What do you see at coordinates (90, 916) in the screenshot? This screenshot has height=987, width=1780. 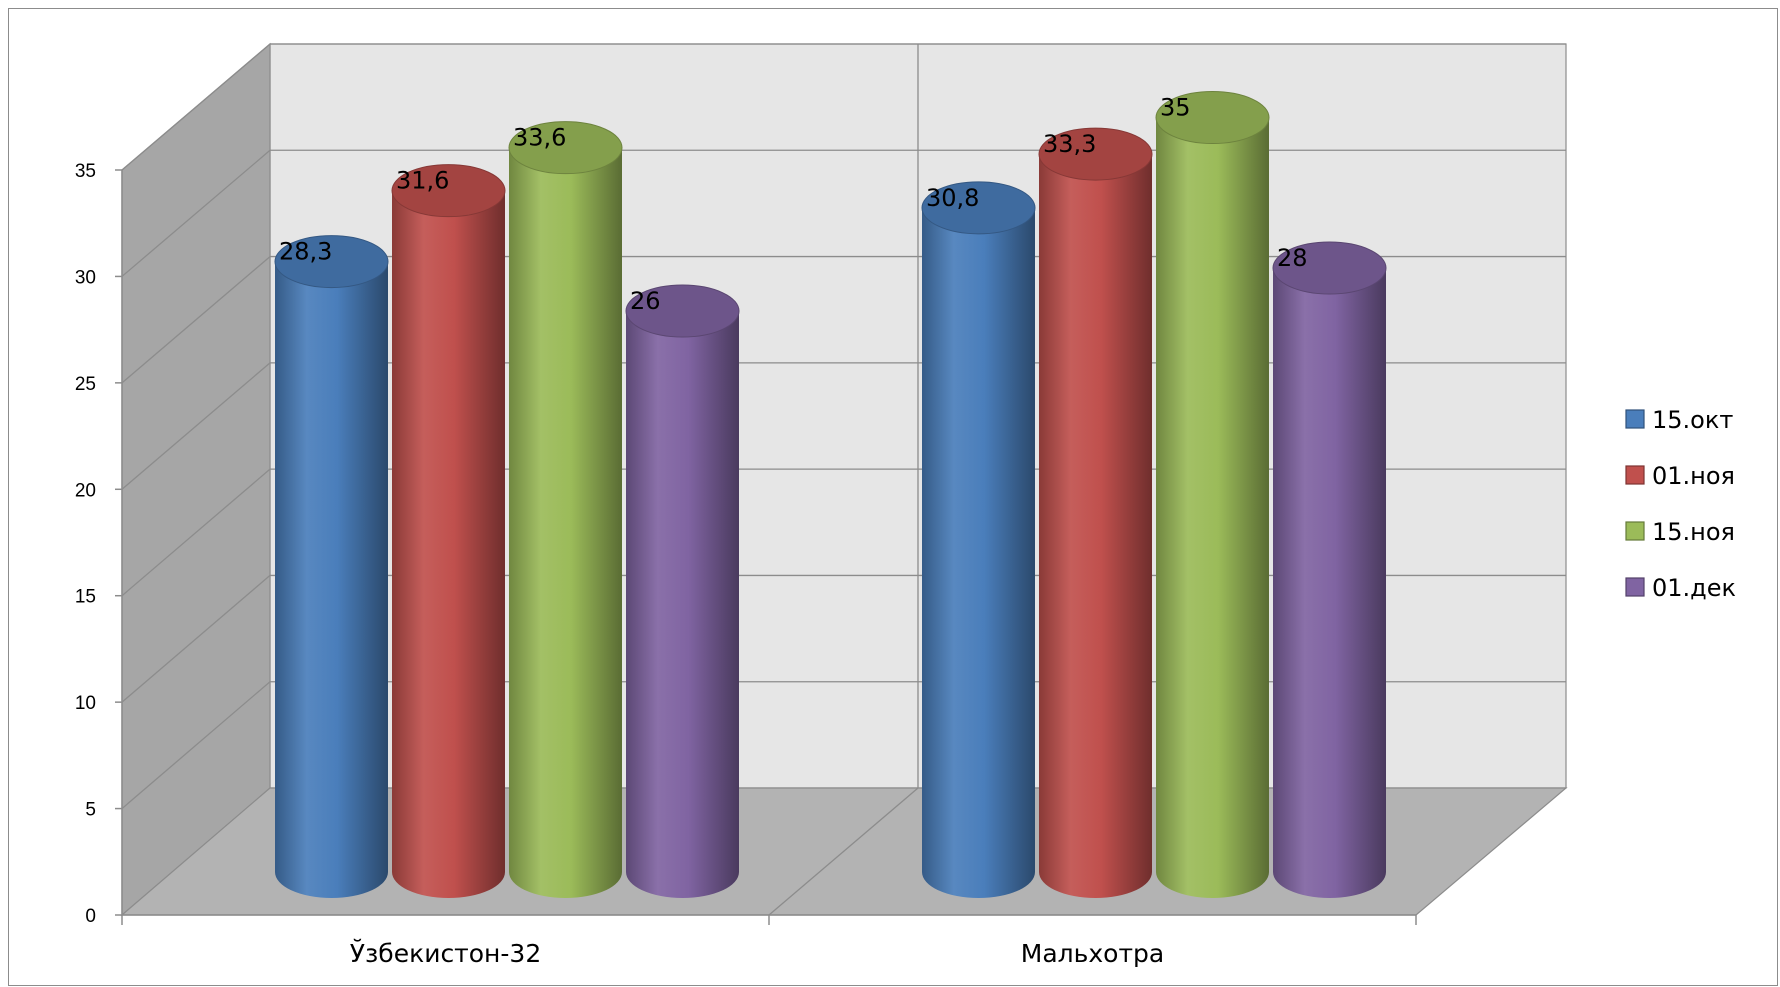 I see `y-tick-label: 0` at bounding box center [90, 916].